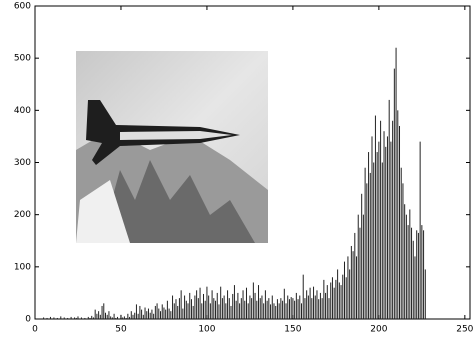 This screenshot has width=473, height=340. Describe the element at coordinates (103, 211) in the screenshot. I see `image-snow` at that location.